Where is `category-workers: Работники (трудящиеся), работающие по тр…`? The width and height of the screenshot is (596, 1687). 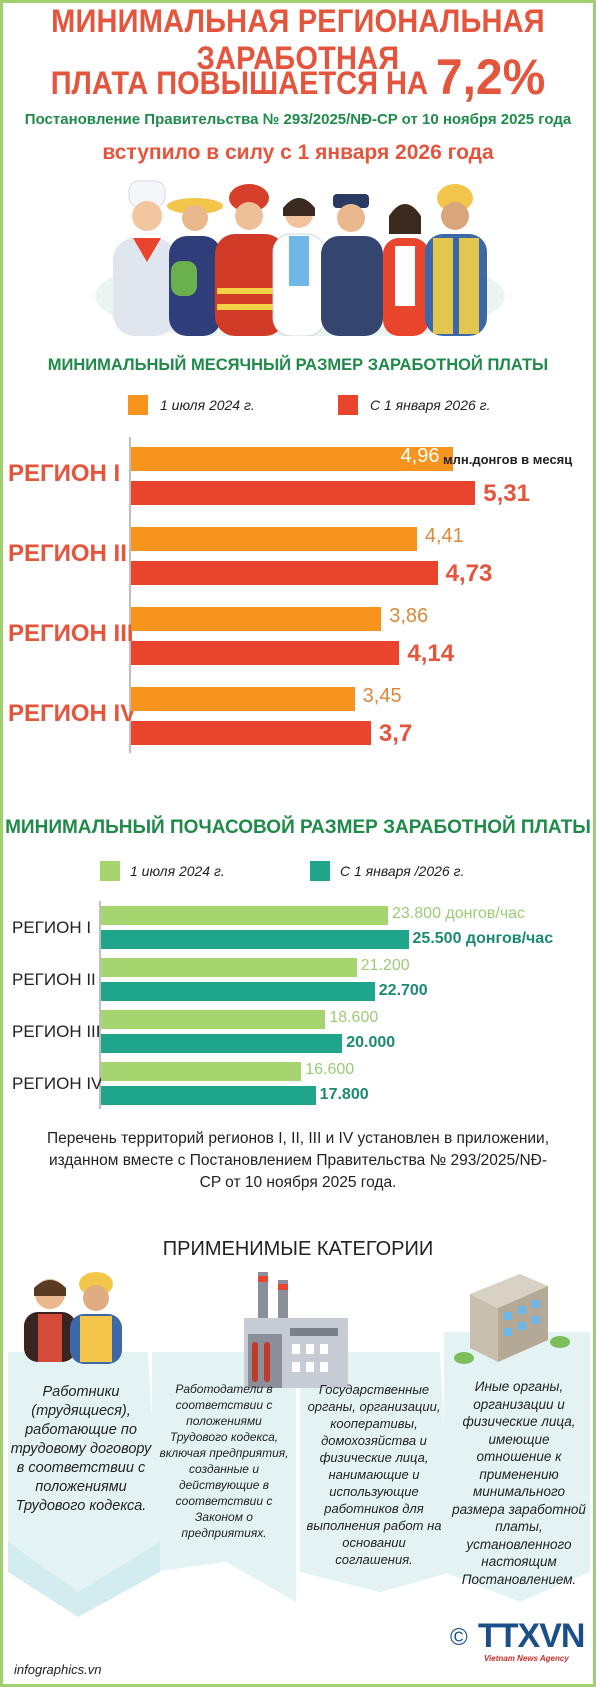
category-workers: Работники (трудящиеся), работающие по тр… is located at coordinates (81, 1449).